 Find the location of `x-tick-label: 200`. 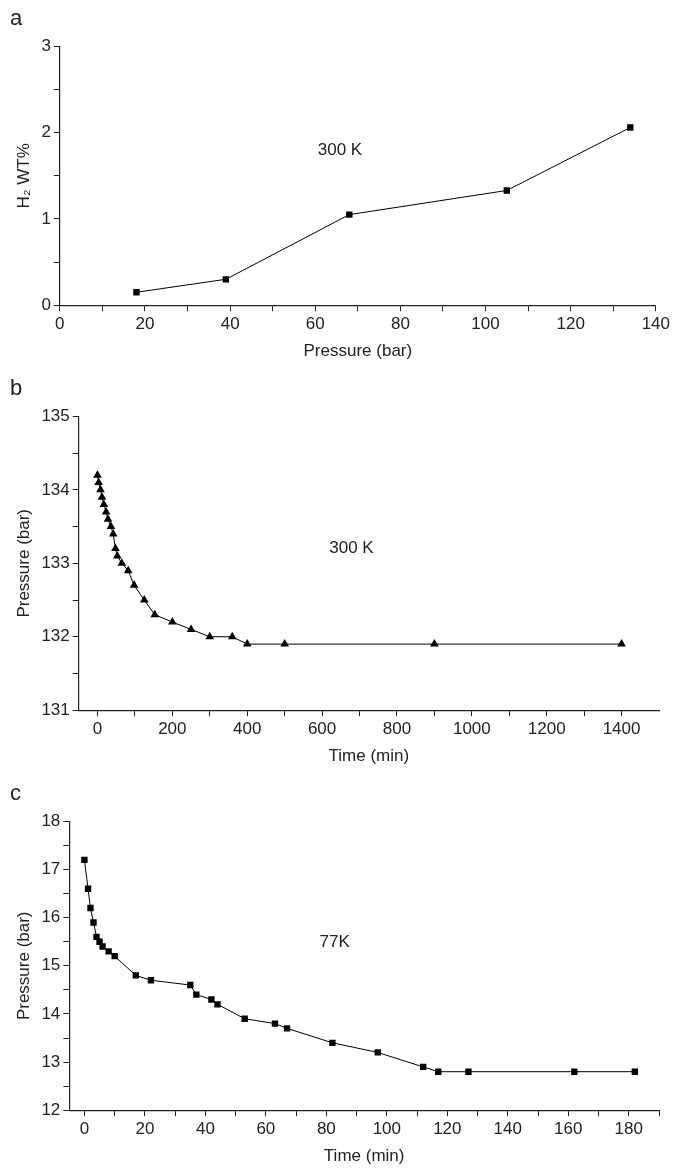

x-tick-label: 200 is located at coordinates (172, 729).